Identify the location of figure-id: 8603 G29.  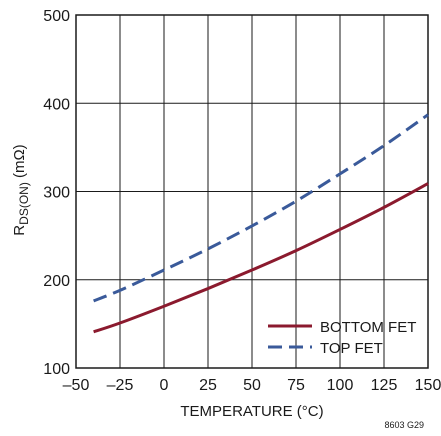
(404, 425).